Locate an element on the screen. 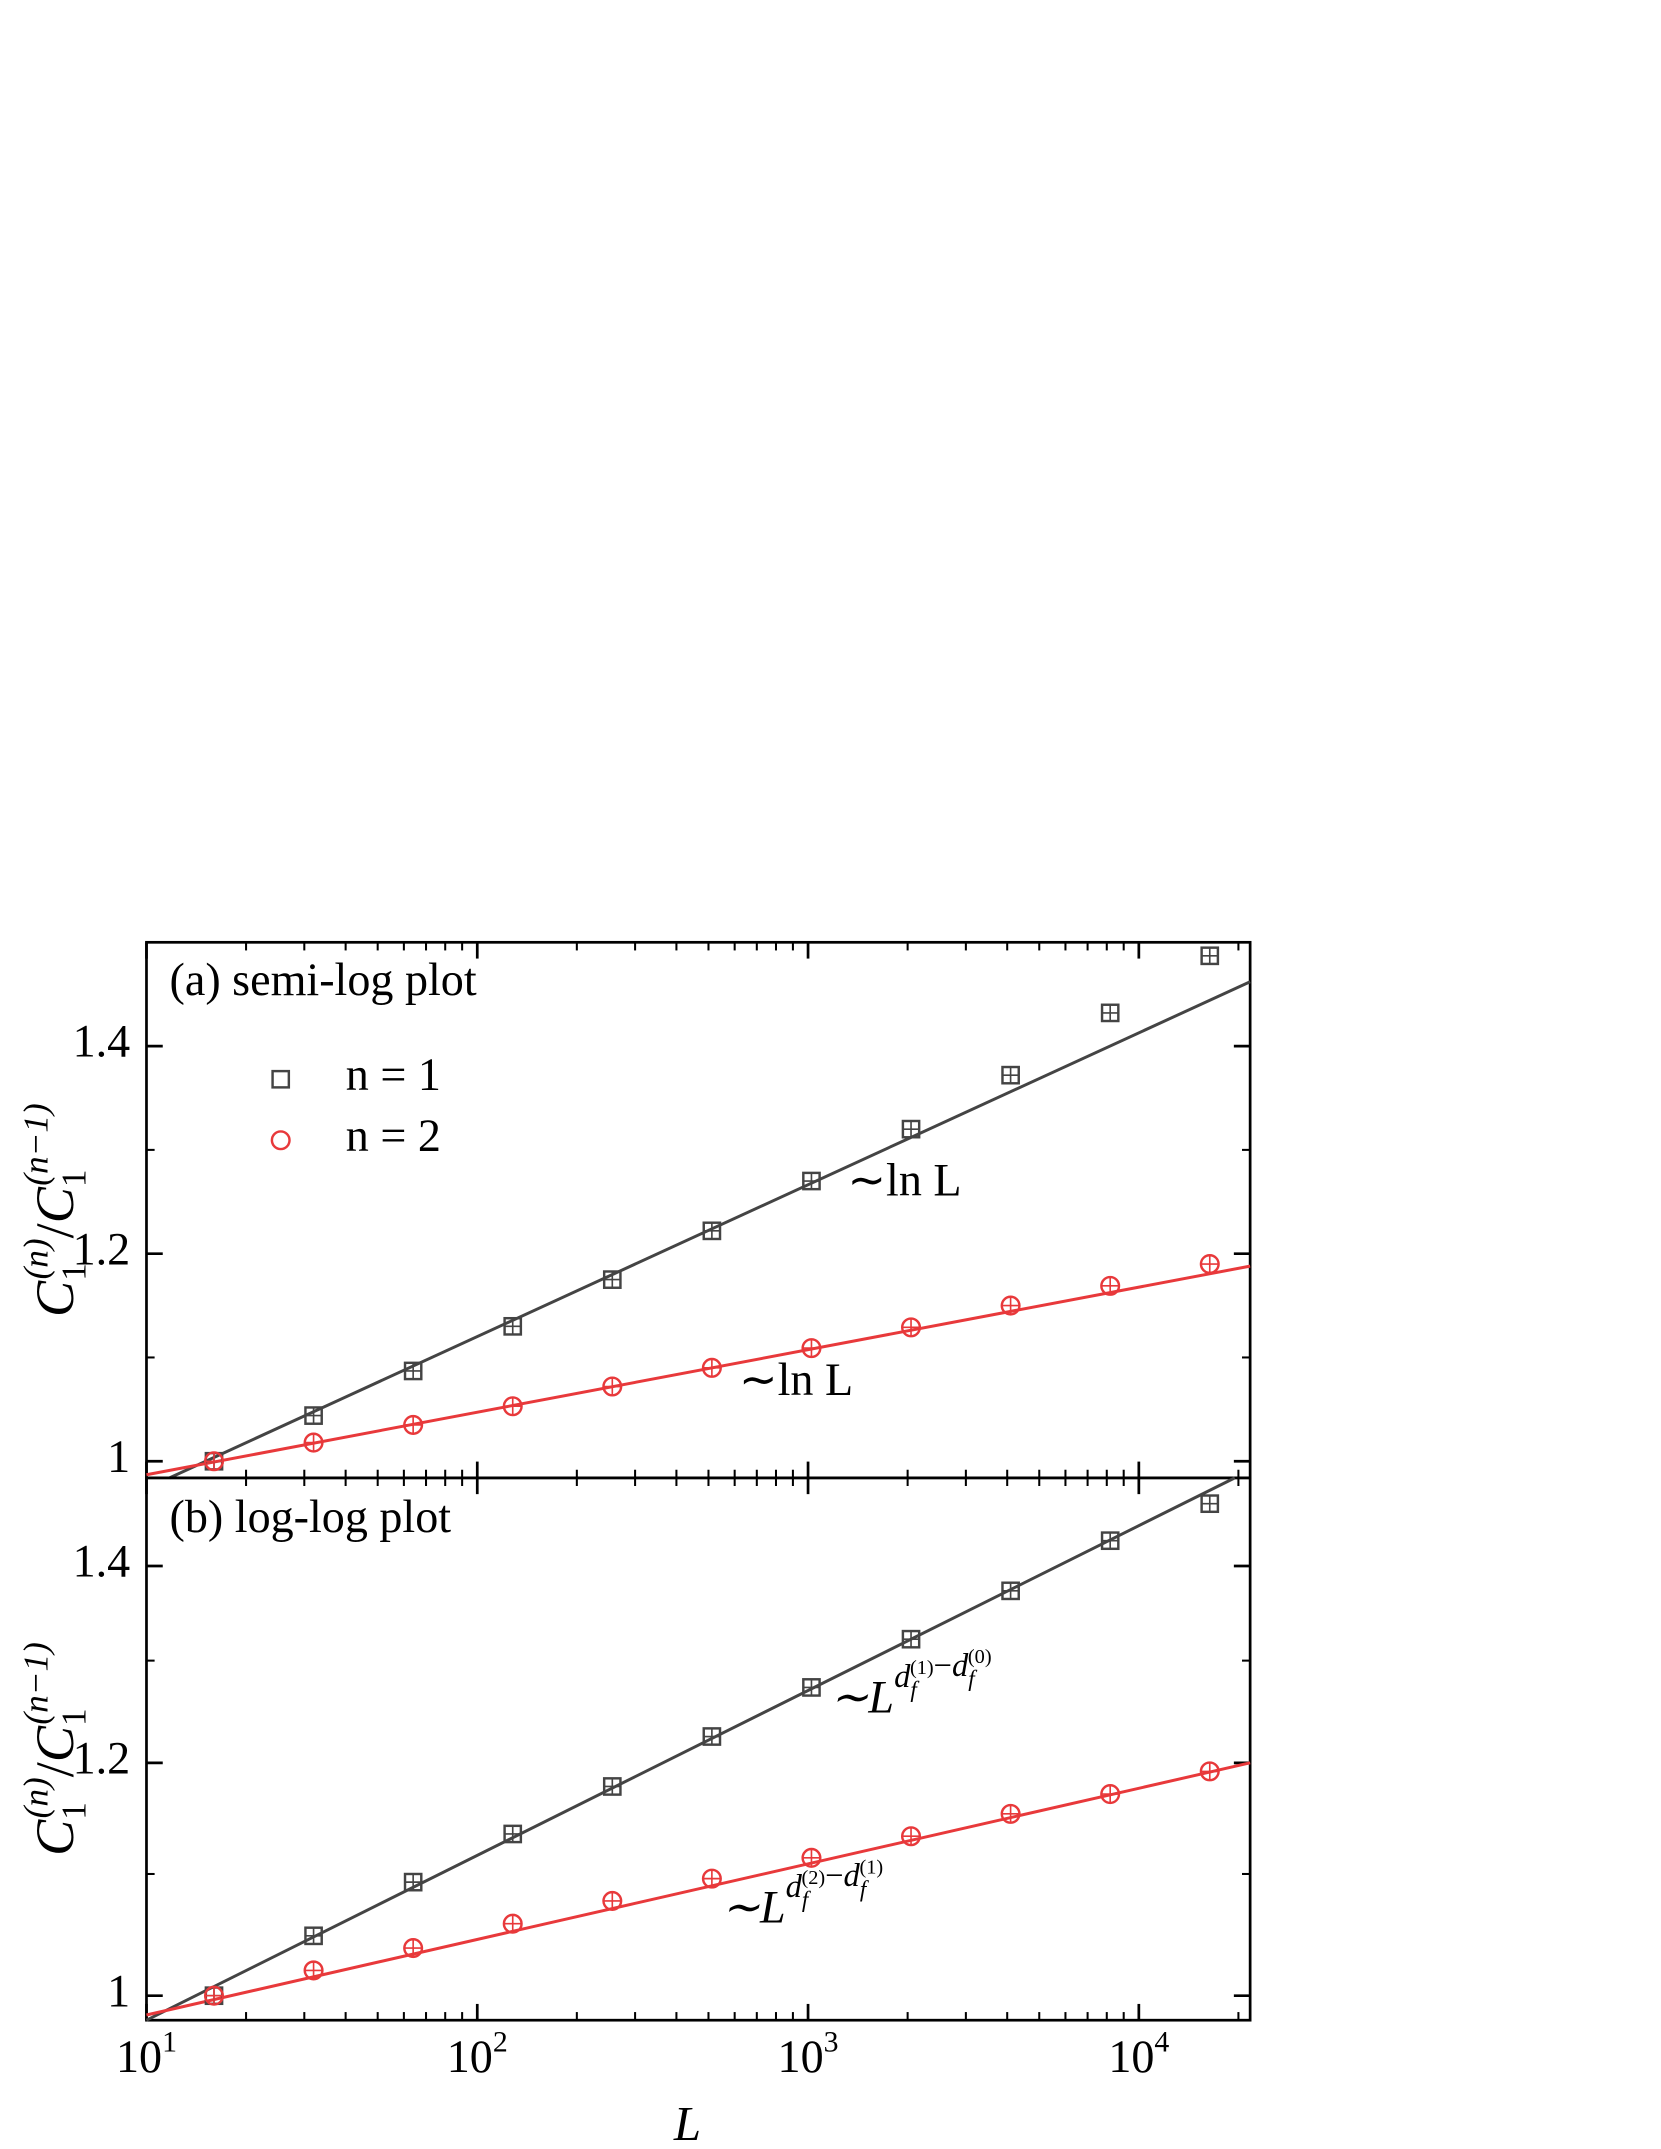 This screenshot has width=1661, height=2149. annotation: ∼Ldf(1)−df(0) is located at coordinates (911, 1684).